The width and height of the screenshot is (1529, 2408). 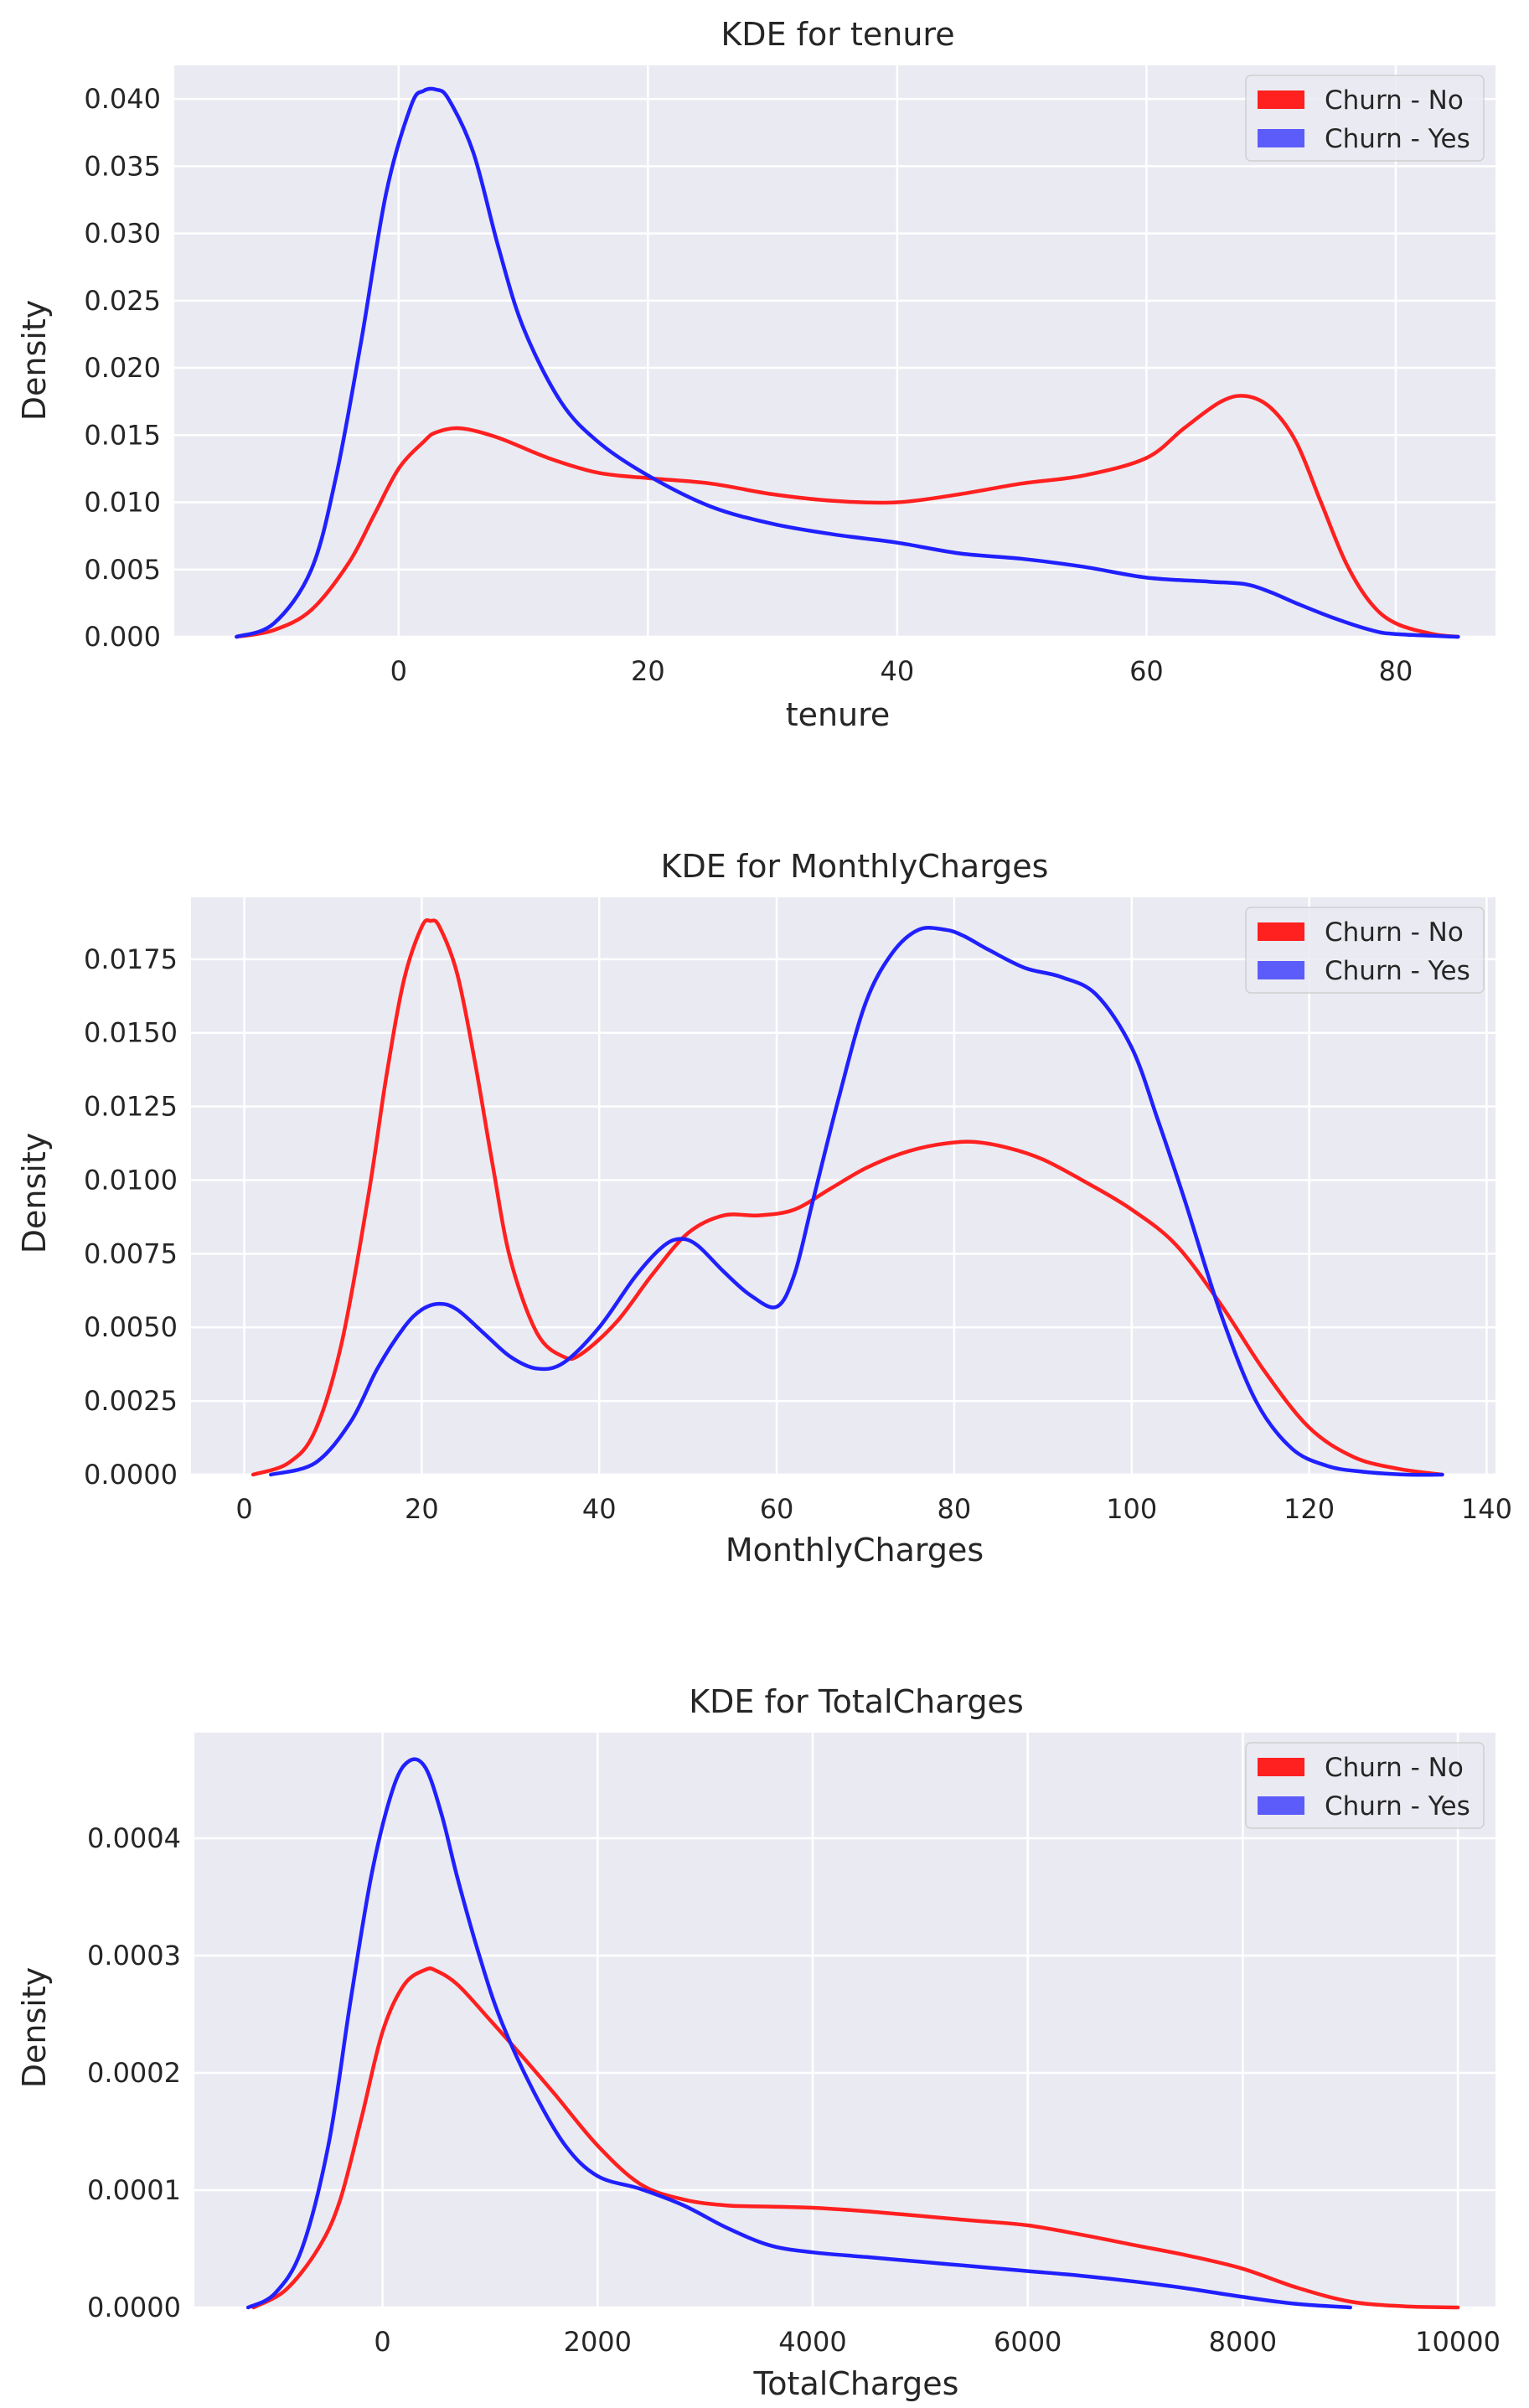 What do you see at coordinates (131, 1033) in the screenshot?
I see `y-tick-label: 0.0150` at bounding box center [131, 1033].